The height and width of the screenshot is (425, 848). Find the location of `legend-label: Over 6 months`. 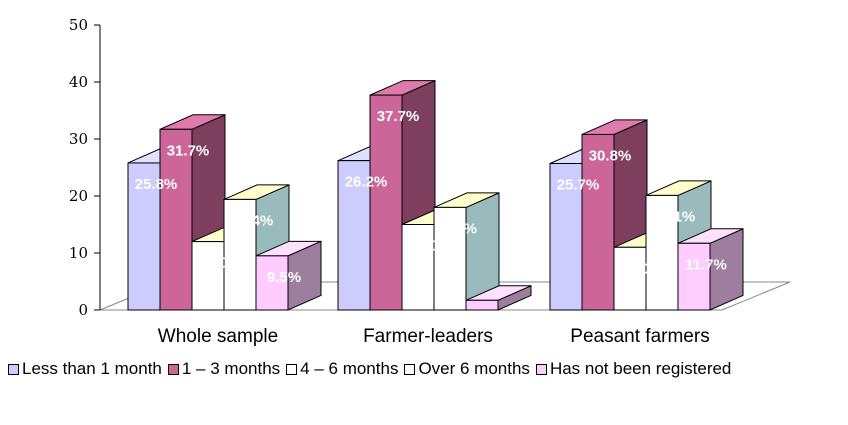

legend-label: Over 6 months is located at coordinates (474, 368).